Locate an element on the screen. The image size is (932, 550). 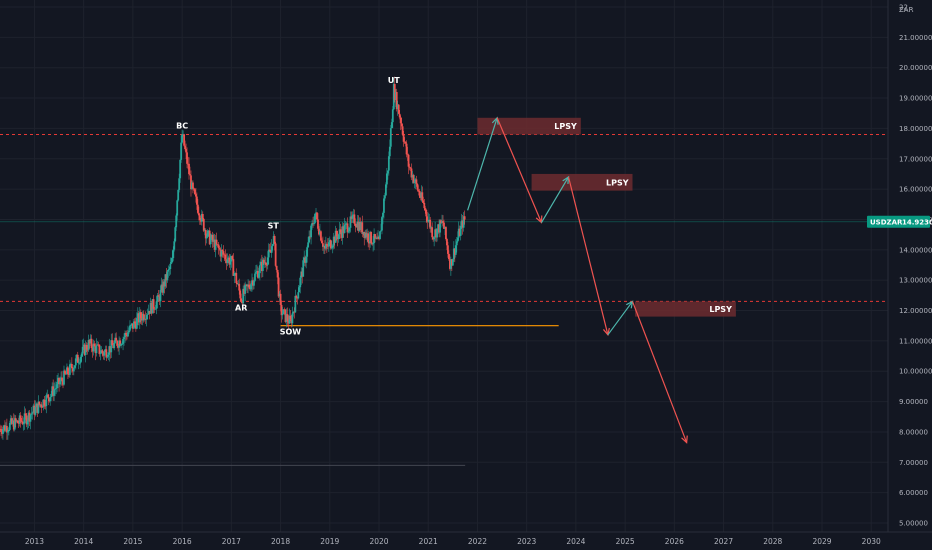
lpsy-zones: LPSY LPSY LPSY is located at coordinates (606, 217).